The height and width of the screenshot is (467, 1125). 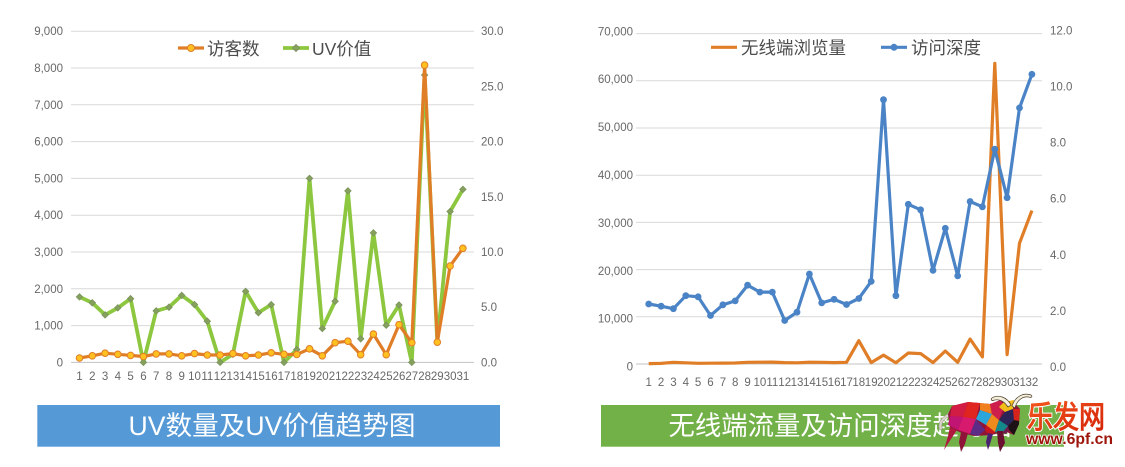 What do you see at coordinates (615, 128) in the screenshot?
I see `svg-text: 50,000` at bounding box center [615, 128].